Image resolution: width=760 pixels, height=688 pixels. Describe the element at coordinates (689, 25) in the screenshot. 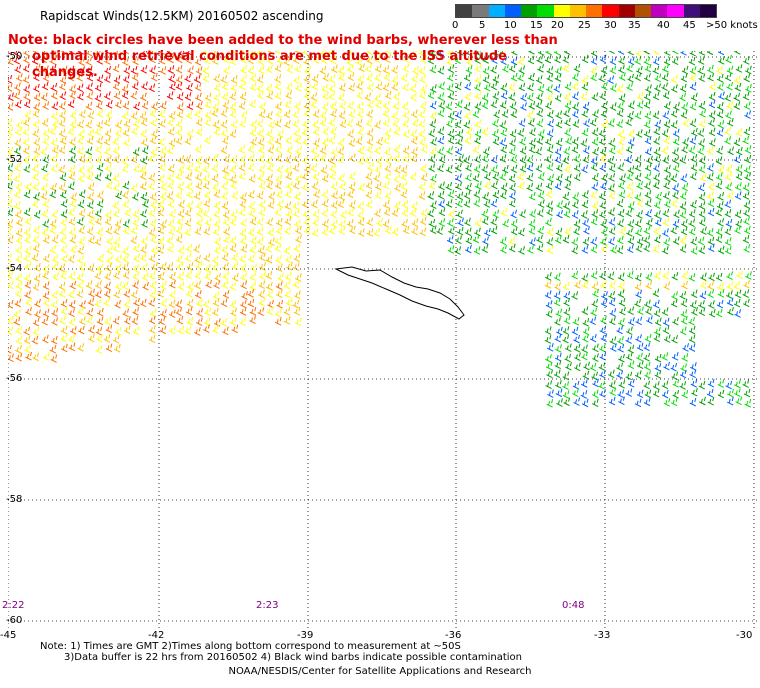

I see `scale-label: 45` at that location.